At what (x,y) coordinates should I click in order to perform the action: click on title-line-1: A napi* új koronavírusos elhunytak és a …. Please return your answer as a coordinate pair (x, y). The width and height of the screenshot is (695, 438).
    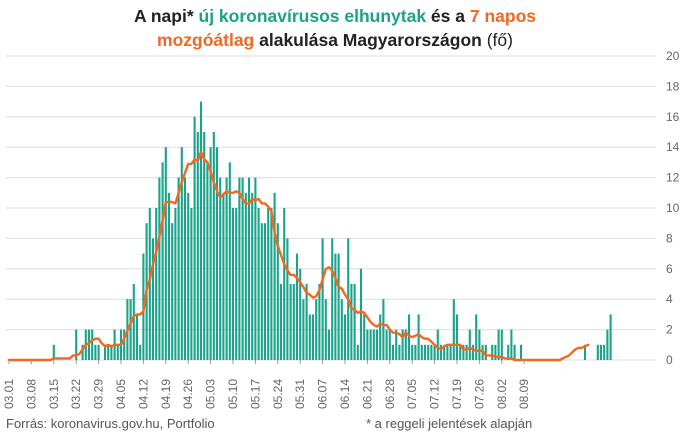
    Looking at the image, I should click on (335, 16).